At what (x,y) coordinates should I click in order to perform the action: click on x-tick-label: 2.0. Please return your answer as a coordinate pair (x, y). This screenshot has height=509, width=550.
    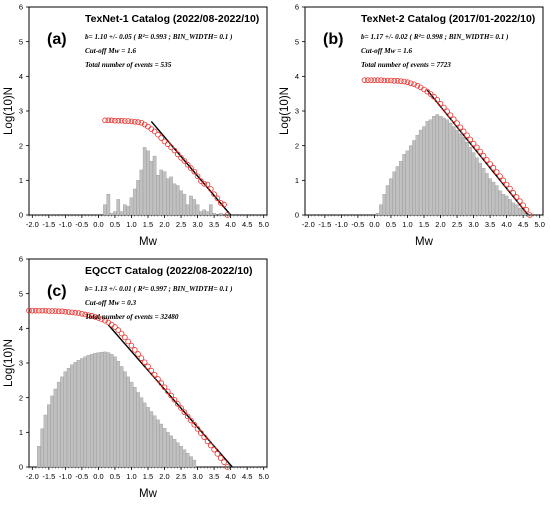
    Looking at the image, I should click on (164, 224).